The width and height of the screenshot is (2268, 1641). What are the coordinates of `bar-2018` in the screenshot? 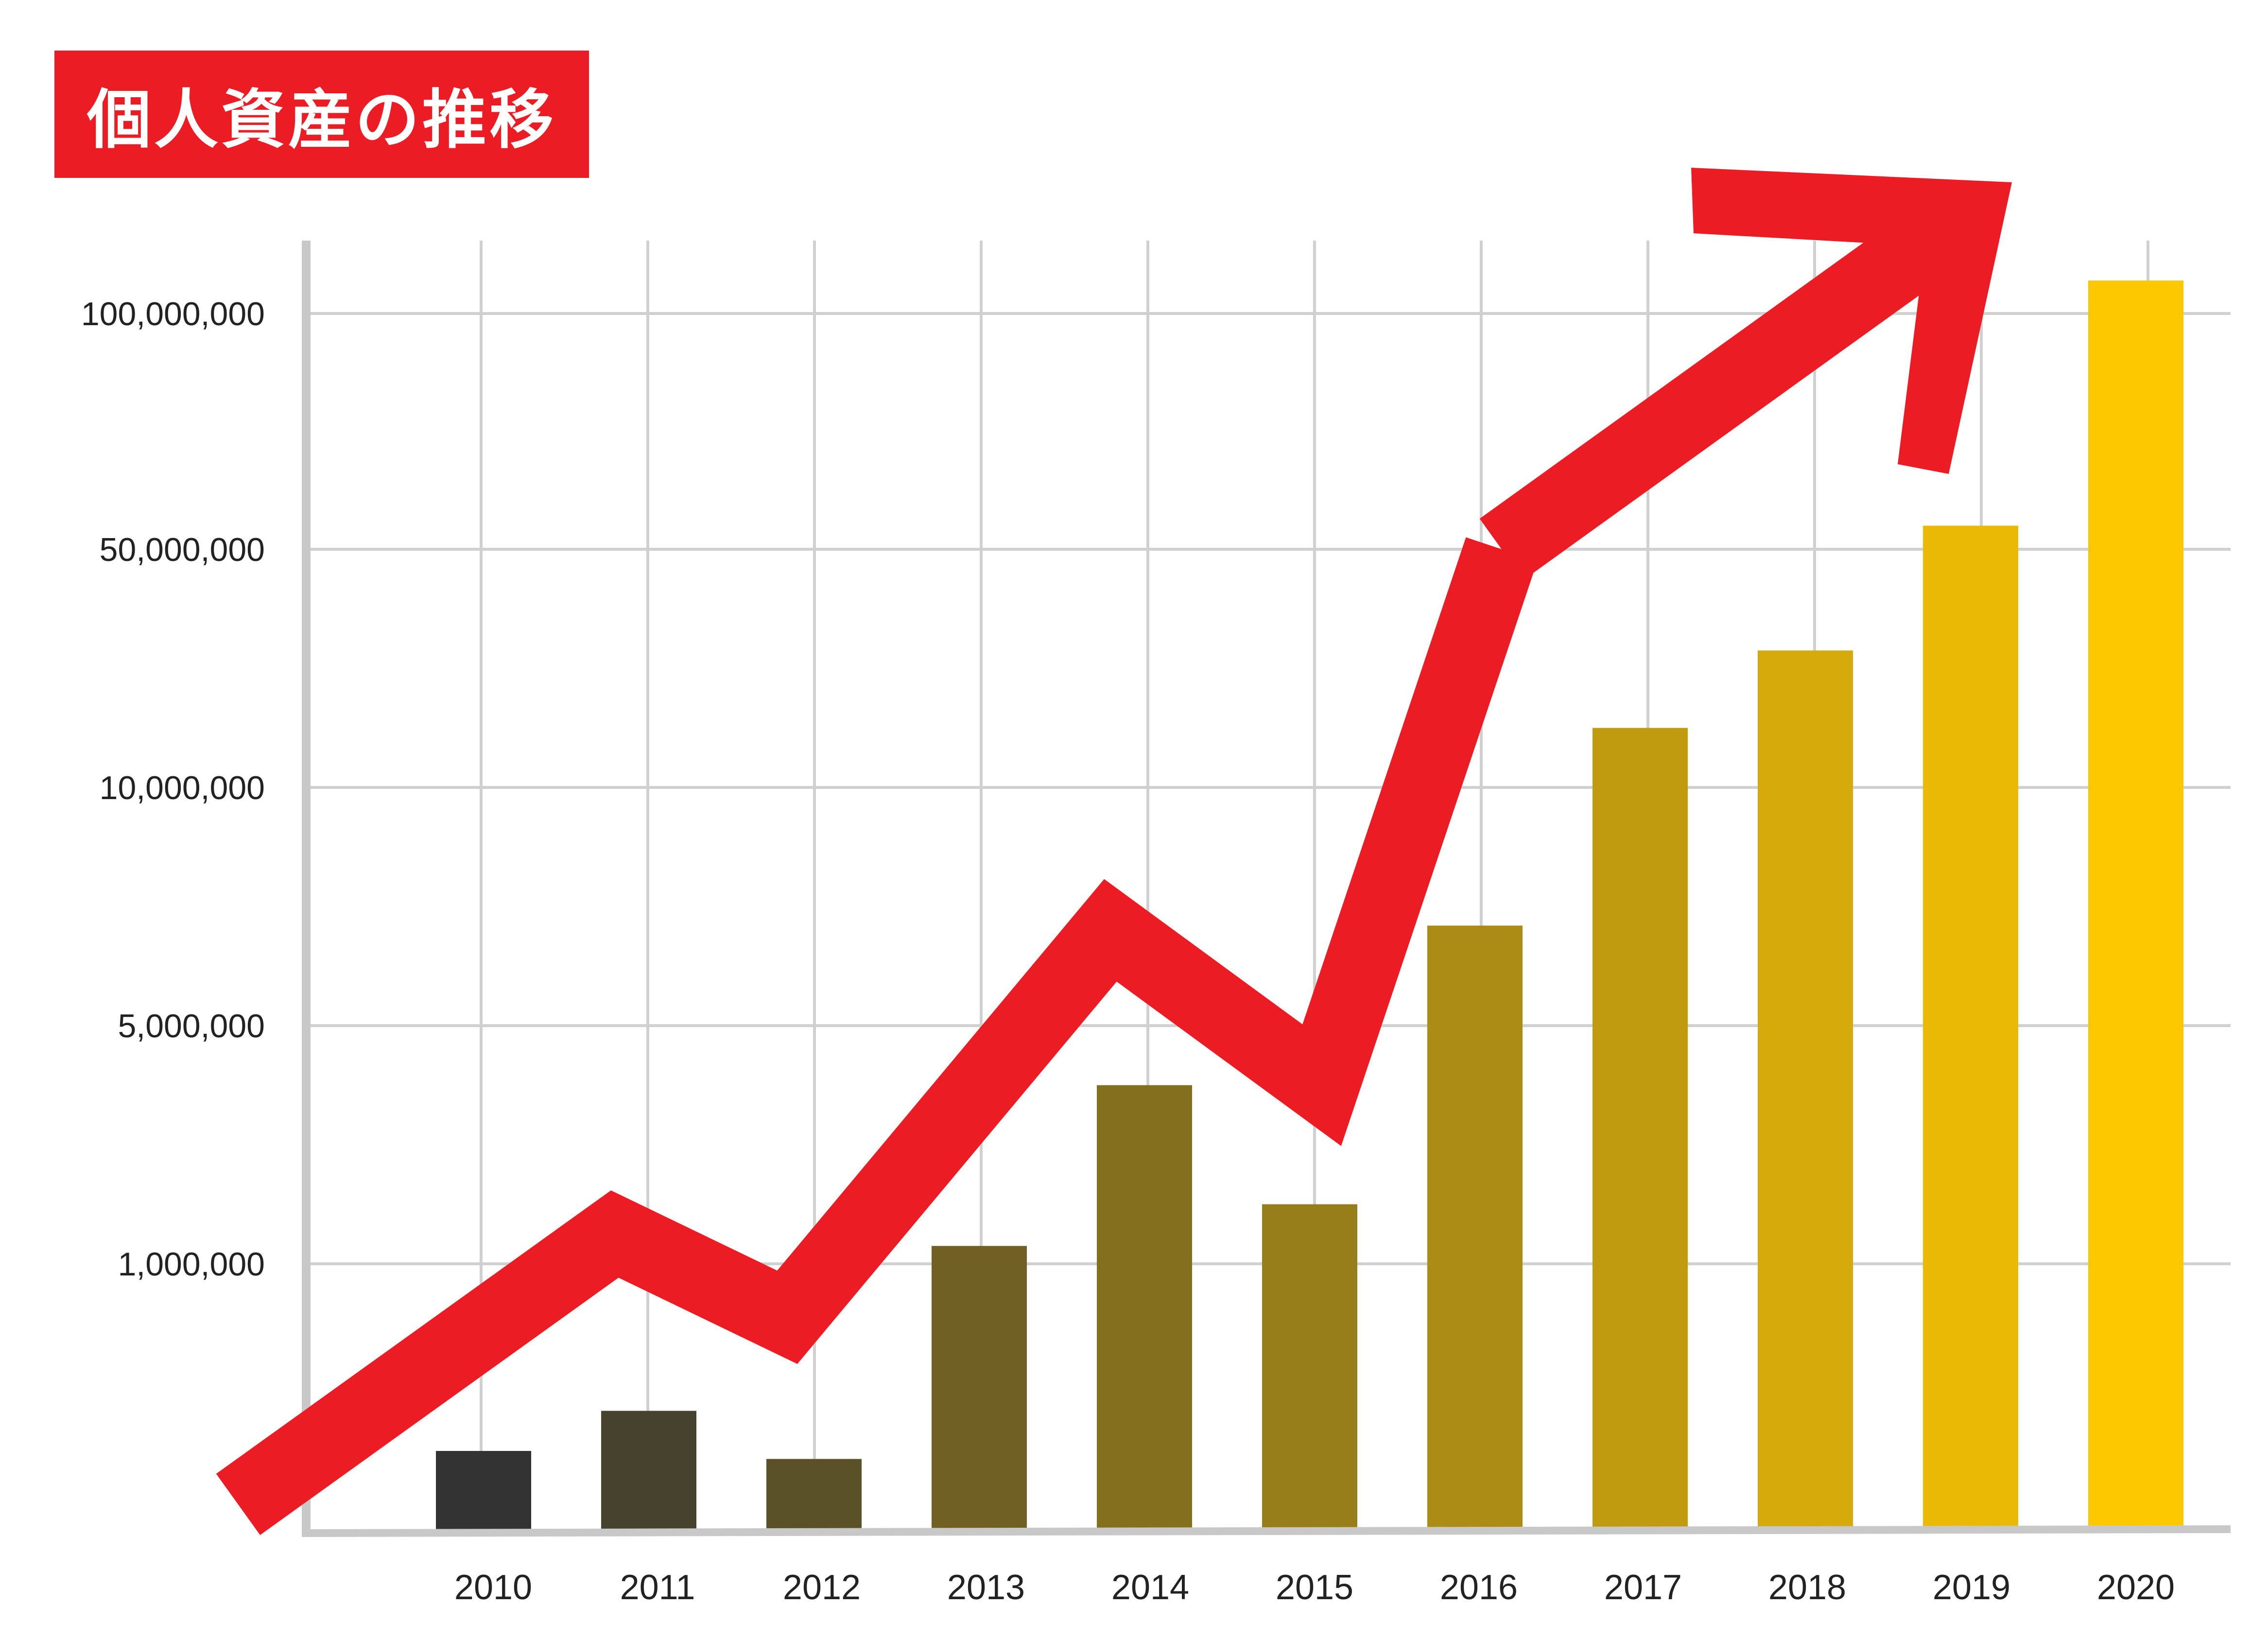 It's located at (1805, 1090).